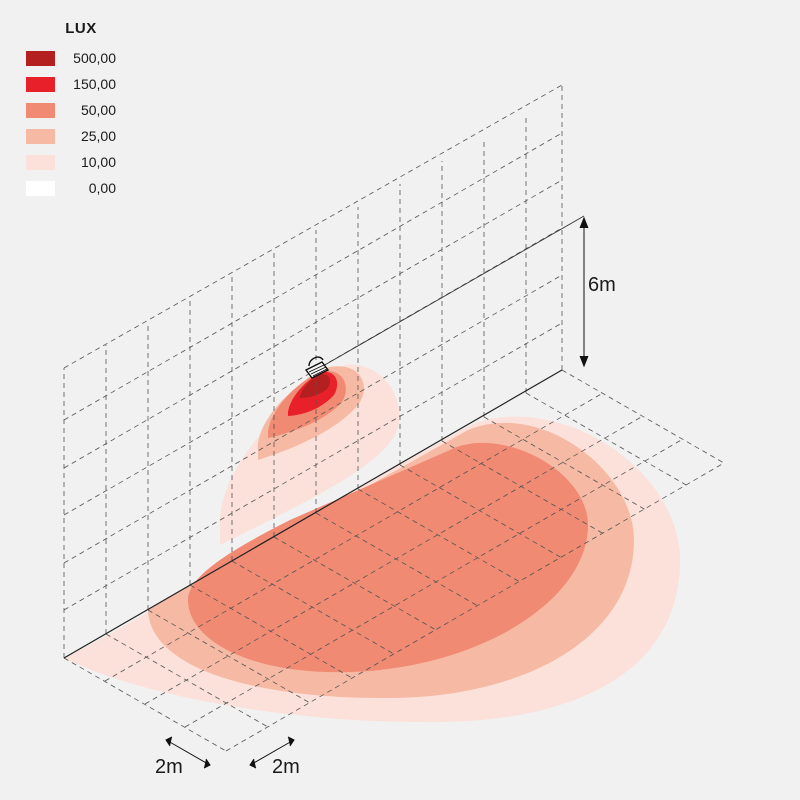 The height and width of the screenshot is (800, 800). Describe the element at coordinates (317, 367) in the screenshot. I see `floodlight-icon` at that location.